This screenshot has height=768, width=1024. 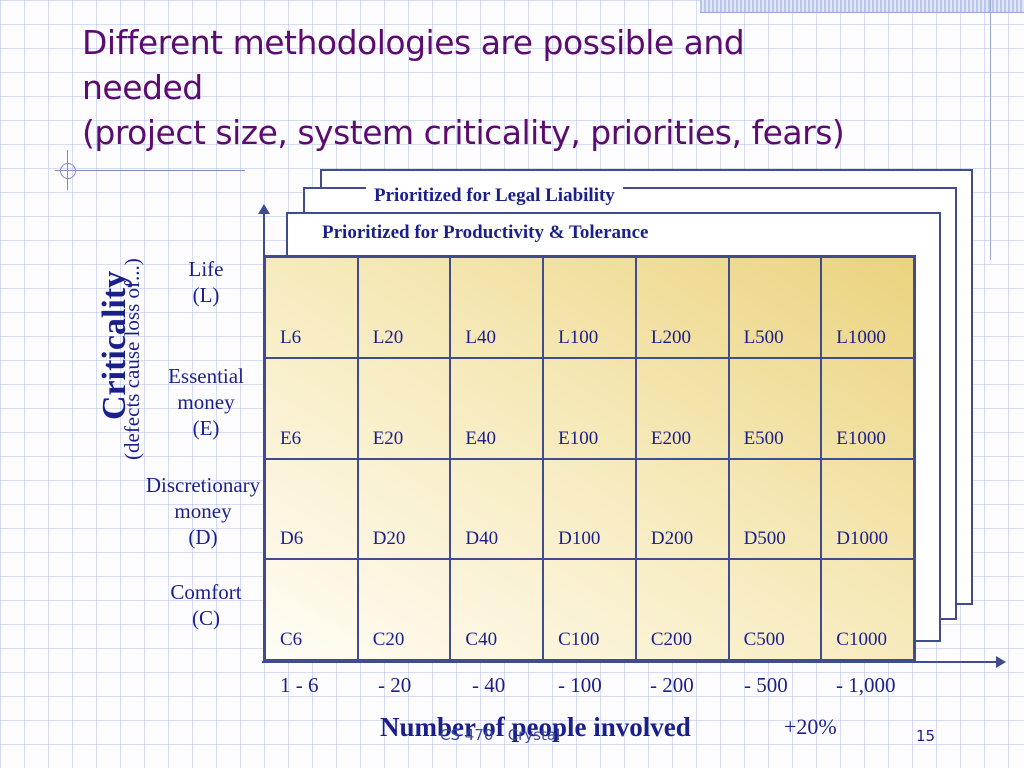 I want to click on cell-label: L40, so click(x=481, y=337).